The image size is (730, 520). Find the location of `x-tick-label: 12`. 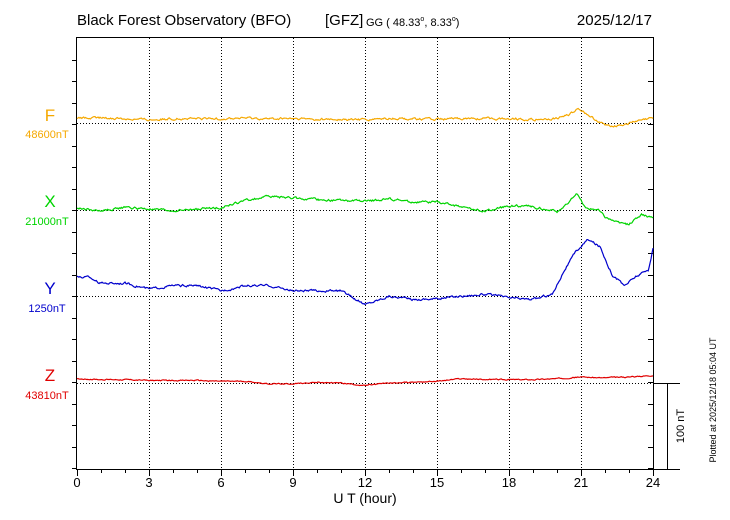

x-tick-label: 12 is located at coordinates (365, 482).